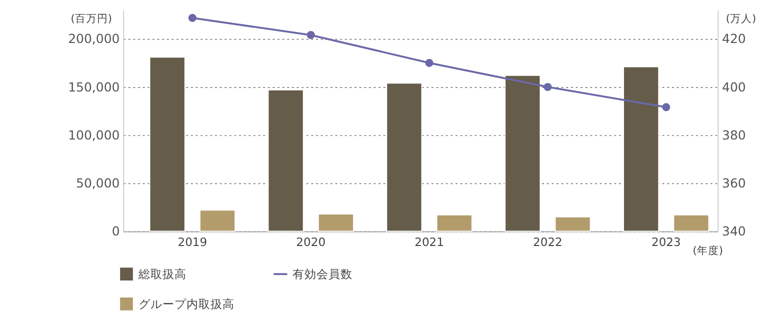 Image resolution: width=760 pixels, height=322 pixels. Describe the element at coordinates (734, 134) in the screenshot. I see `y2-tick-label: 380` at that location.